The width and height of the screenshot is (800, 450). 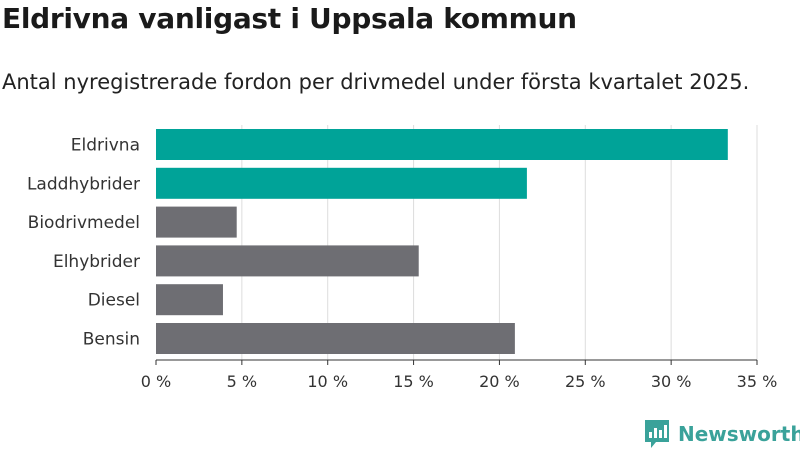 What do you see at coordinates (84, 223) in the screenshot?
I see `category-label: Biodrivmedel` at bounding box center [84, 223].